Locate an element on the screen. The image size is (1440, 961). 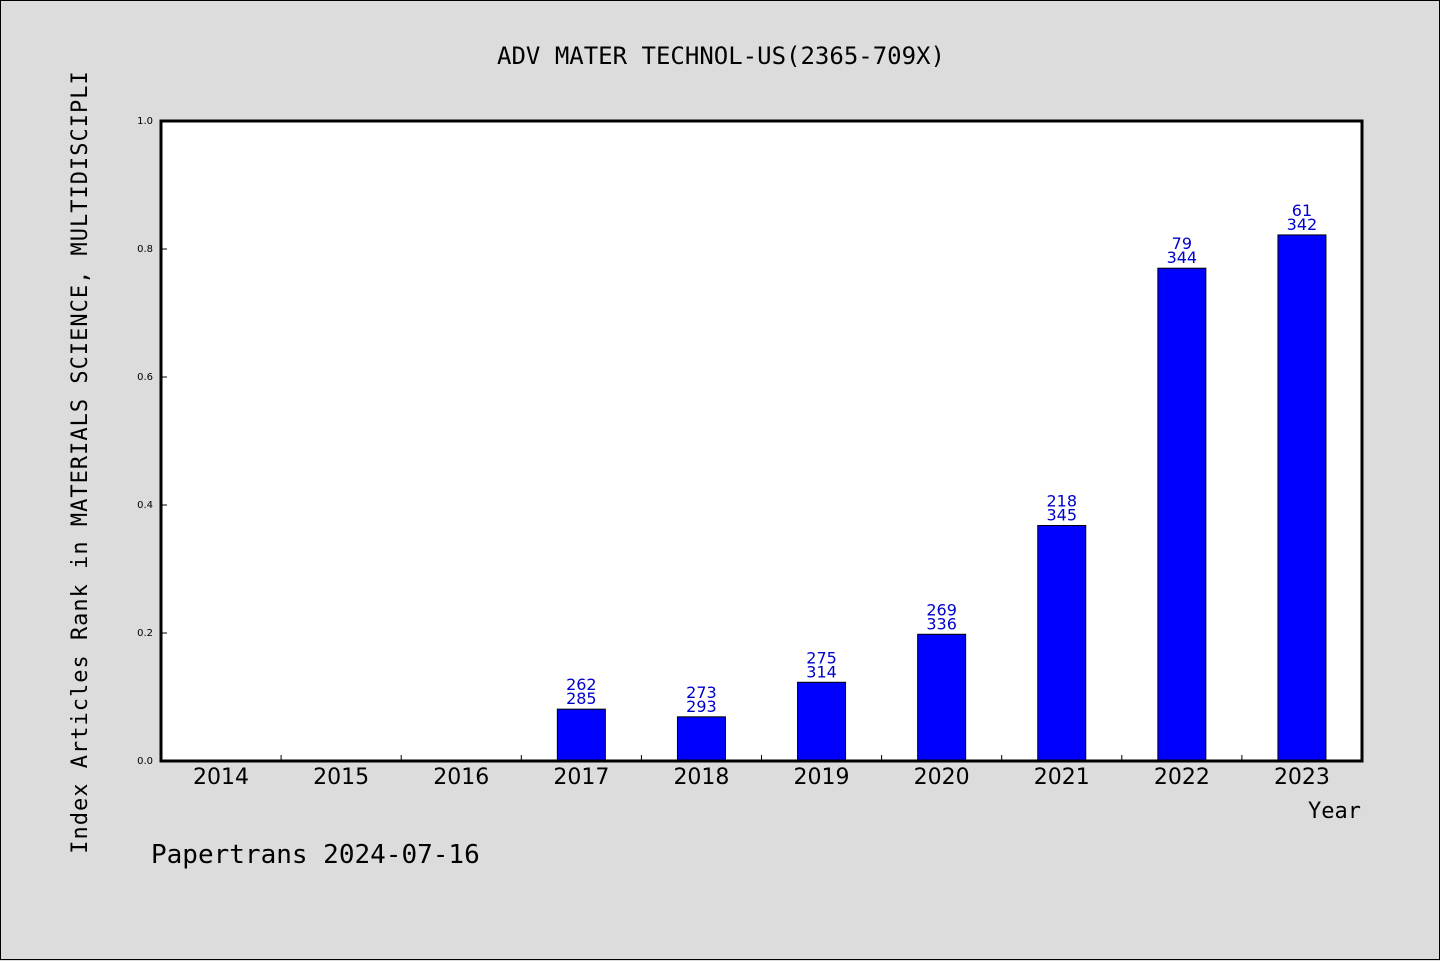
y-tick-label: 0.2 is located at coordinates (145, 633).